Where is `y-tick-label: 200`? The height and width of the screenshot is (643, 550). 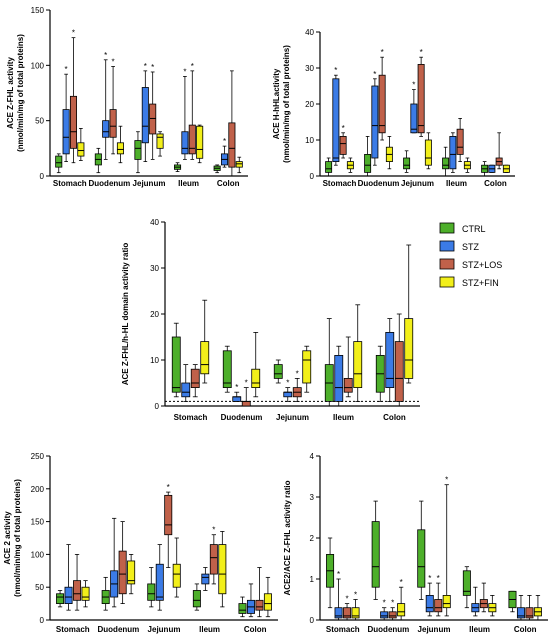 y-tick-label: 200 is located at coordinates (38, 489).